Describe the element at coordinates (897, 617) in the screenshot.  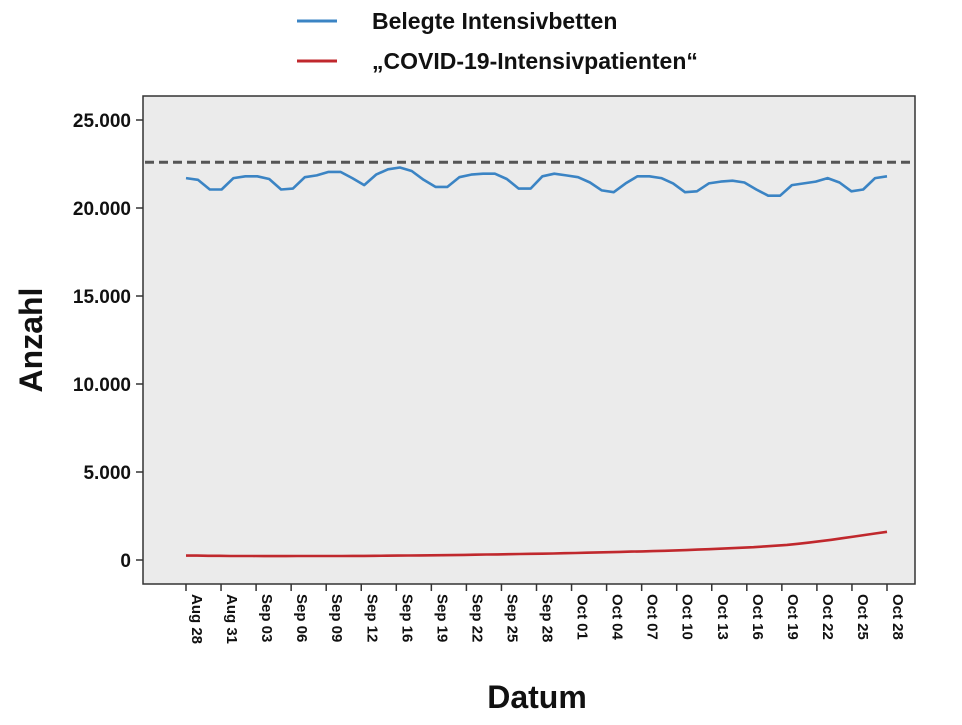
I see `x-tick-label: Oct 28` at that location.